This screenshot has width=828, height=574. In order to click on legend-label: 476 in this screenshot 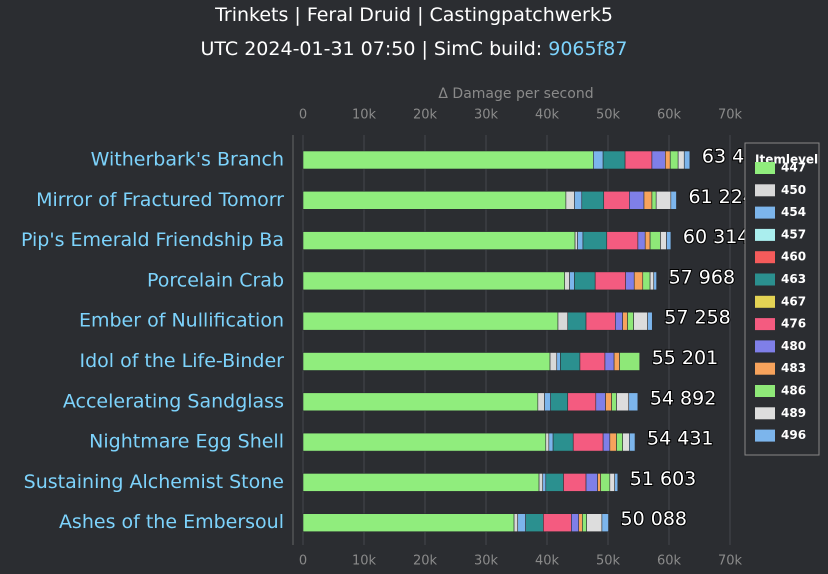, I will do `click(793, 324)`.